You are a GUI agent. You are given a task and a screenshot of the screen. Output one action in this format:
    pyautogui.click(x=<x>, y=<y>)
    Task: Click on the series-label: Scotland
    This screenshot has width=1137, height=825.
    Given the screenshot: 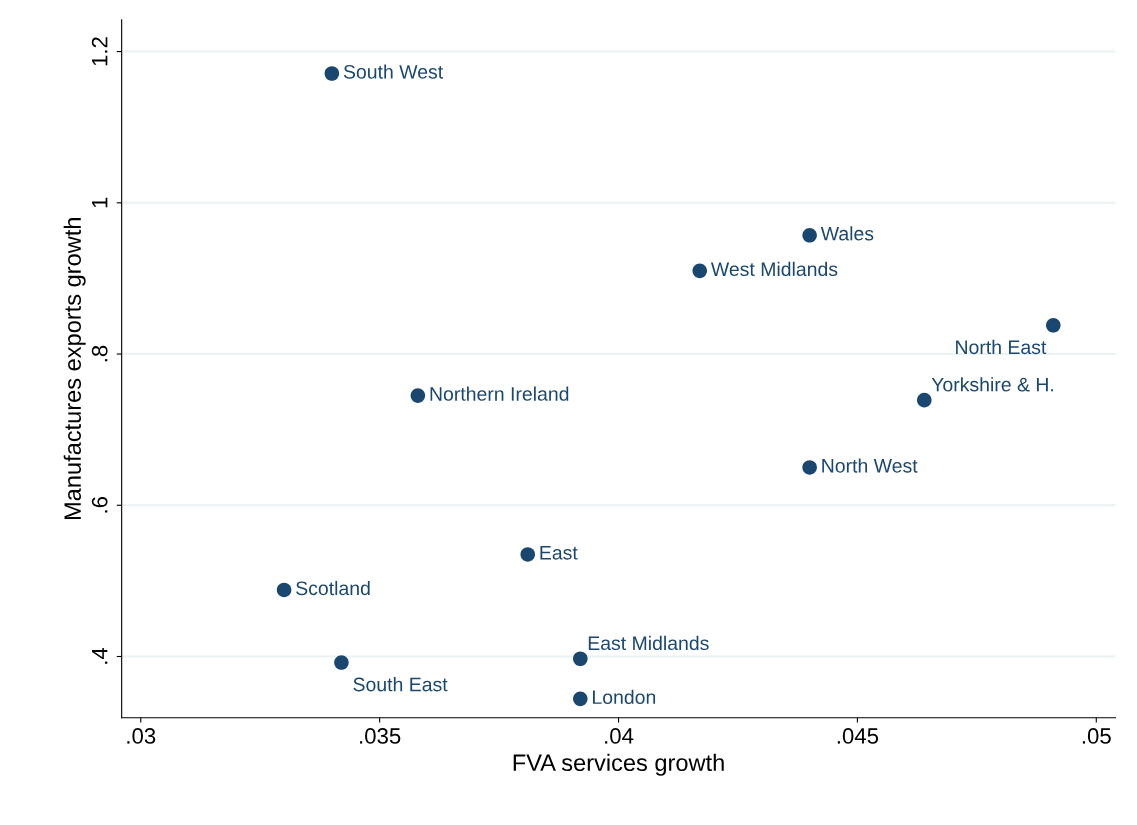 What is the action you would take?
    pyautogui.click(x=333, y=588)
    